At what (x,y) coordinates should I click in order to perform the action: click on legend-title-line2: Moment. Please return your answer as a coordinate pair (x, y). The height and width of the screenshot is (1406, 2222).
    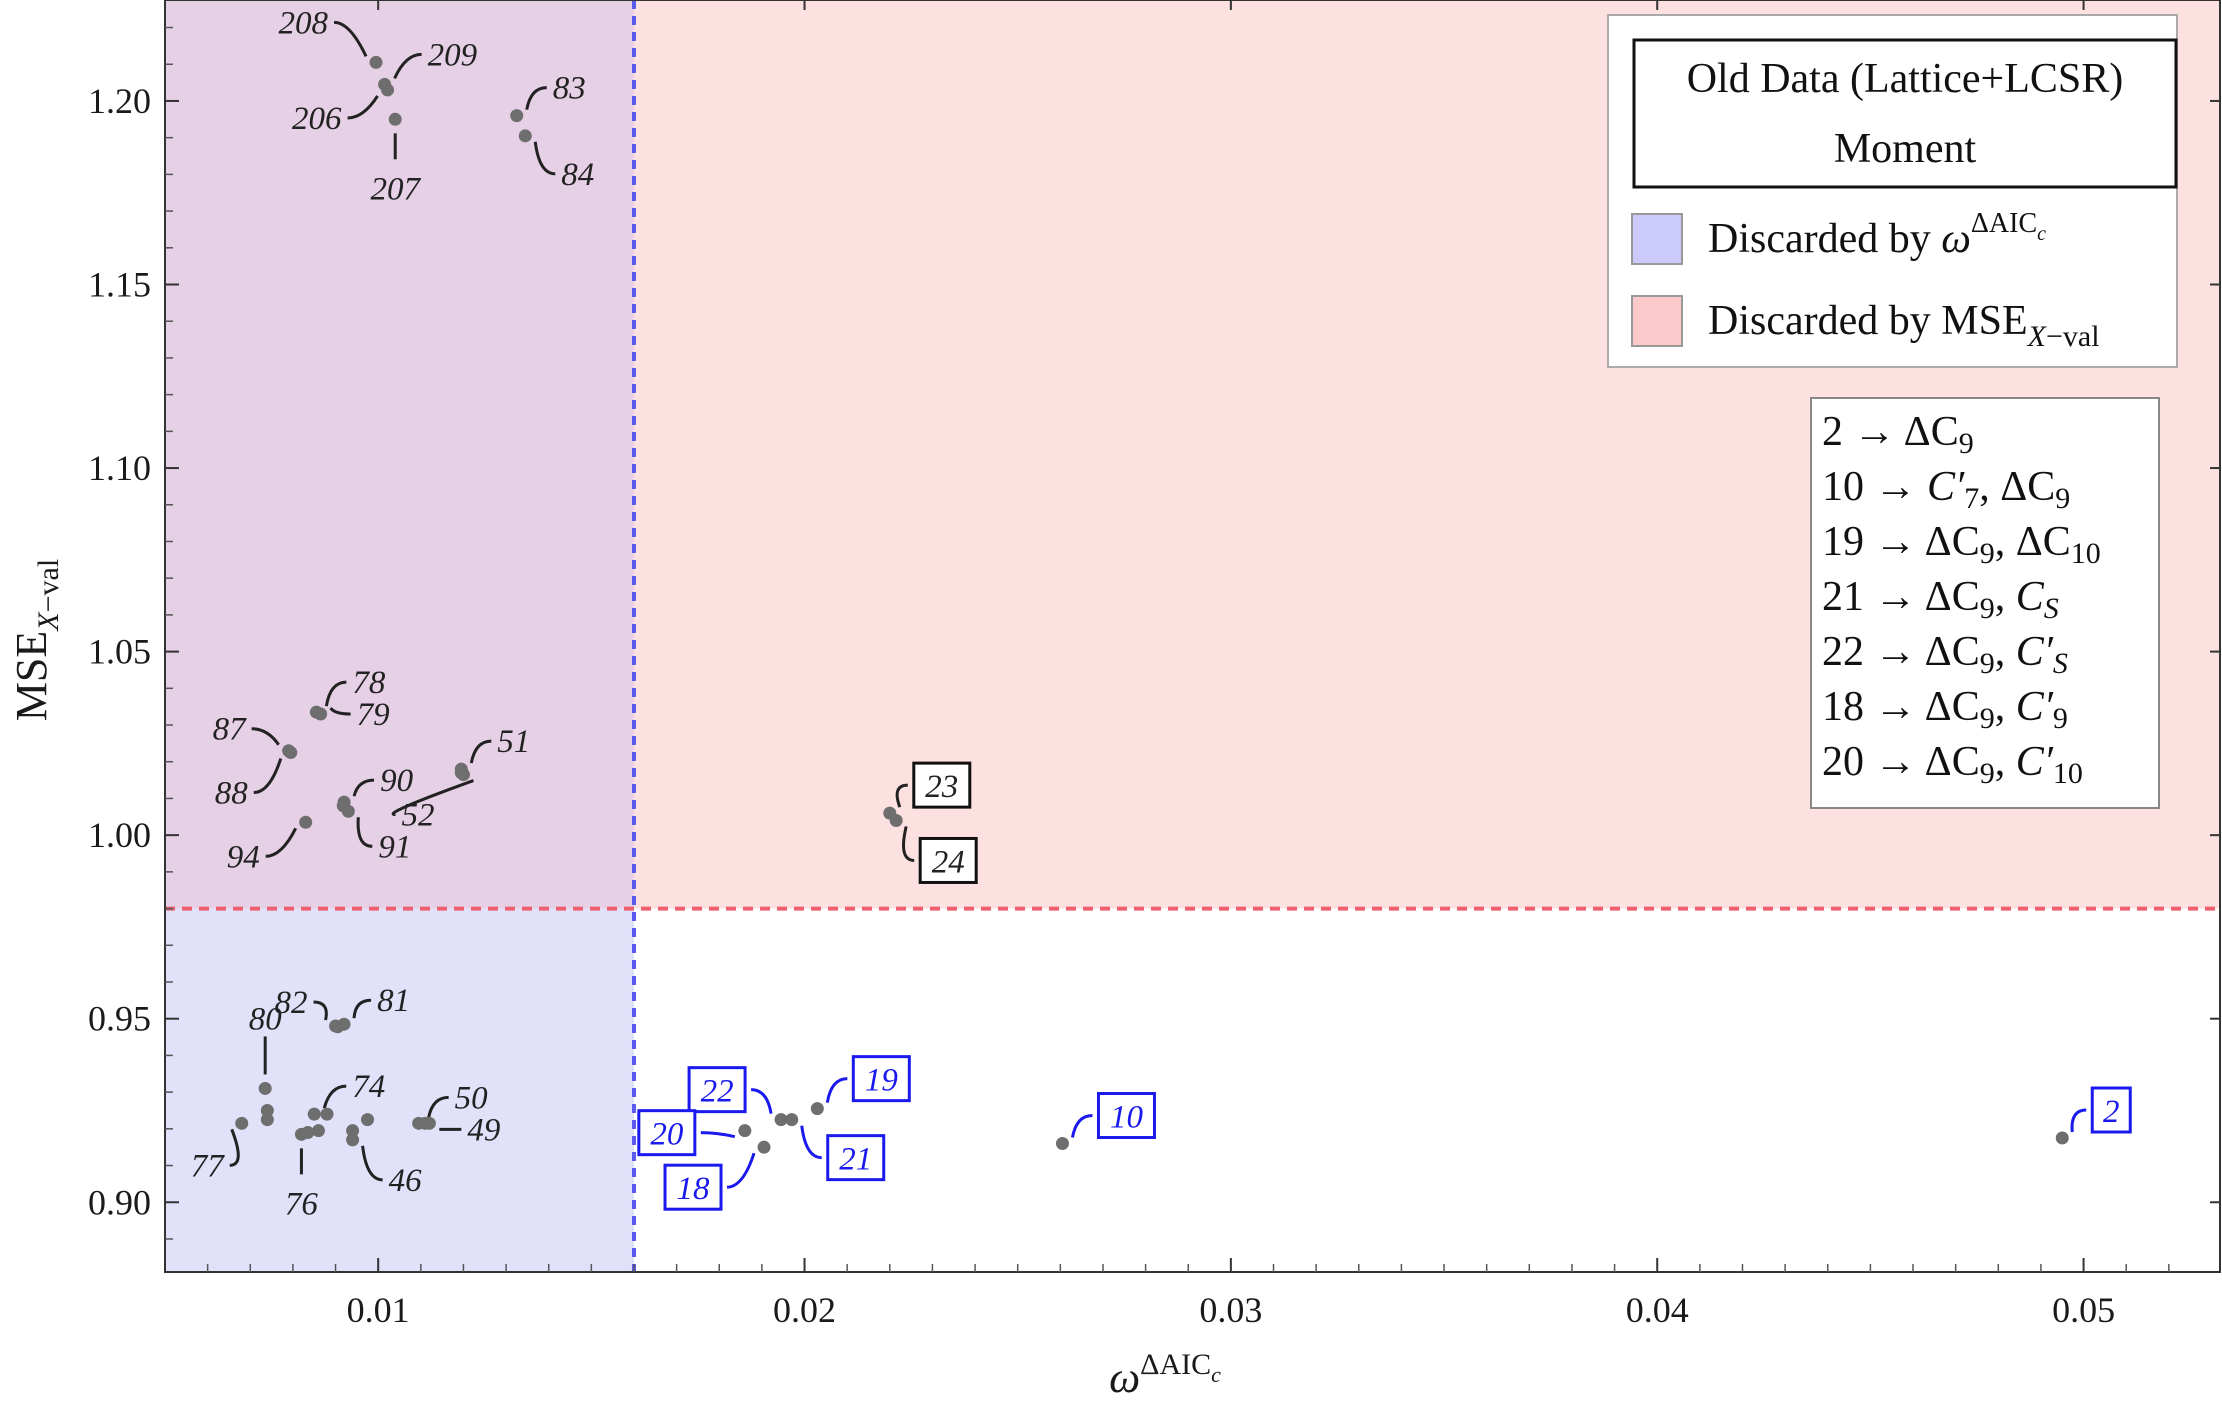
    Looking at the image, I should click on (1905, 149).